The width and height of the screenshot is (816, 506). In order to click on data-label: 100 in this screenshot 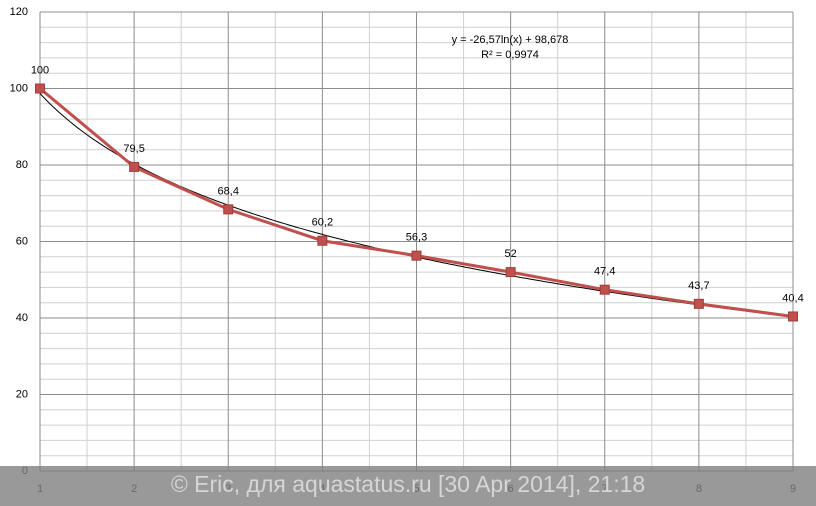, I will do `click(40, 70)`.